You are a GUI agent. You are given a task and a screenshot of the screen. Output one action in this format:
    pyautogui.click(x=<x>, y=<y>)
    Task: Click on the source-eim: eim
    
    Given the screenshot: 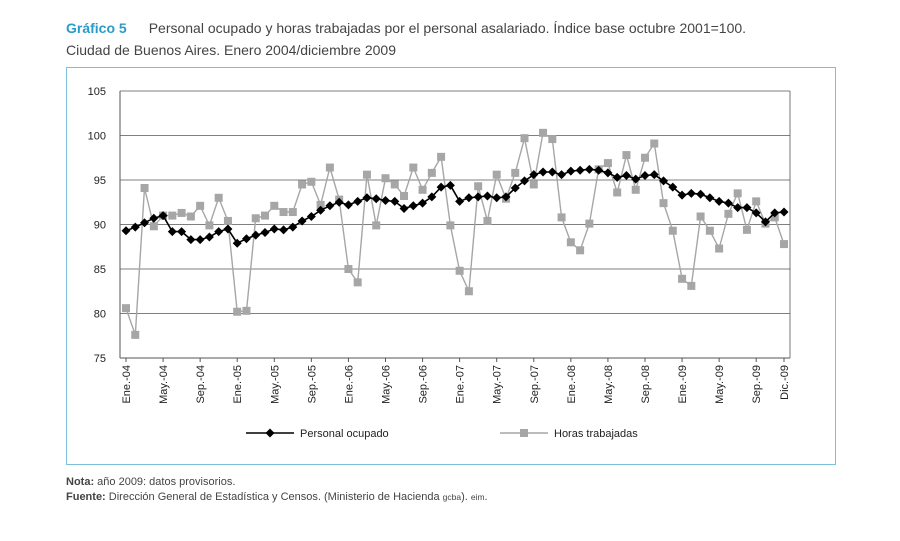 What is the action you would take?
    pyautogui.click(x=477, y=497)
    